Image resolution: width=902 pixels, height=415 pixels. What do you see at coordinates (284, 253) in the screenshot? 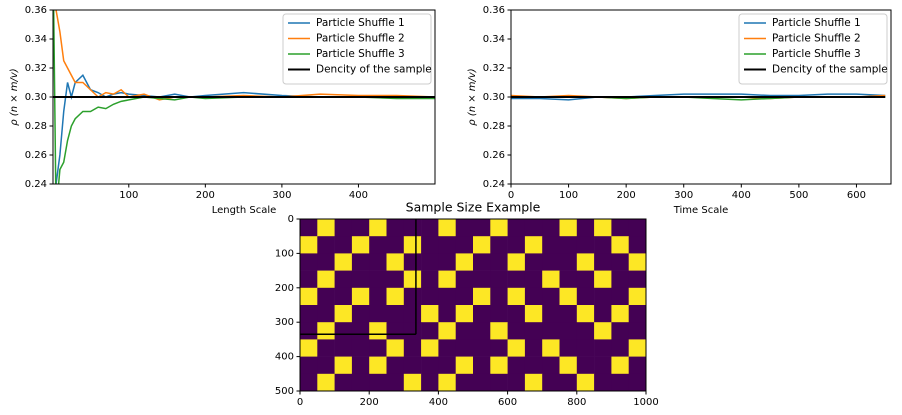
I see `y-tick-label: 100` at bounding box center [284, 253].